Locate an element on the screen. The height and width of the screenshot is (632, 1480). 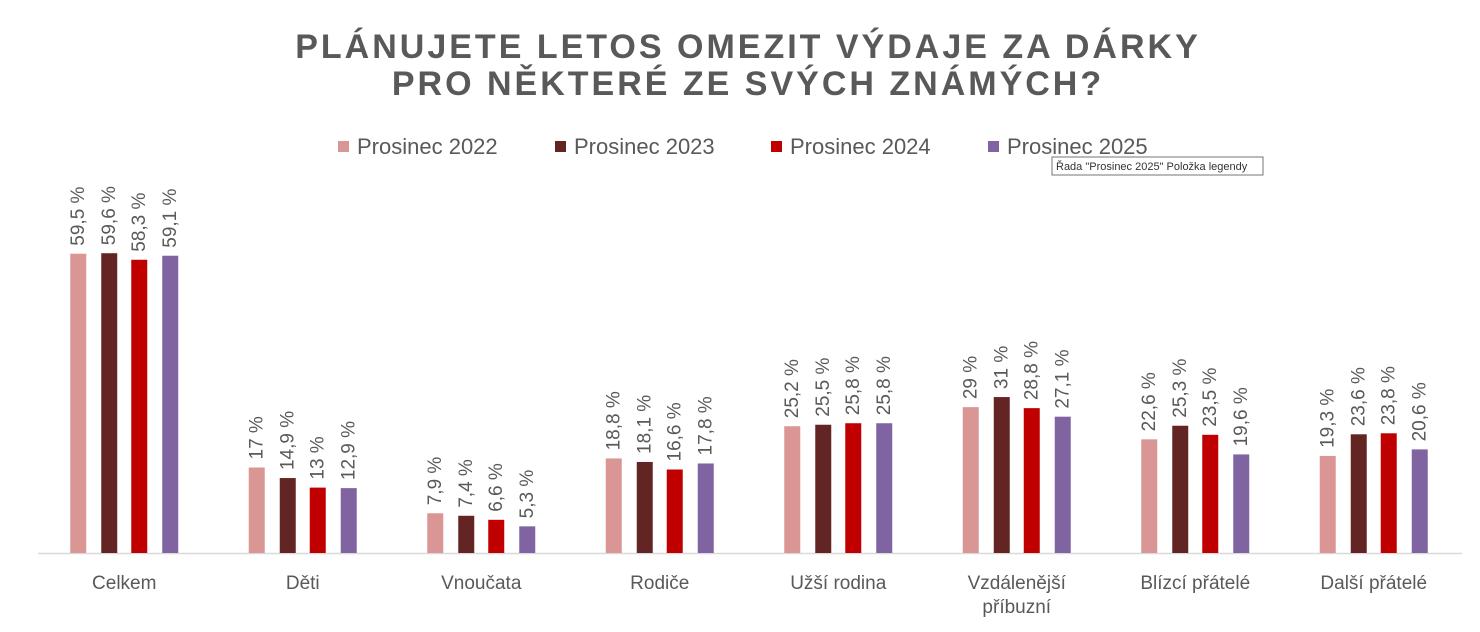
legend-label: Prosinec 2022 is located at coordinates (427, 146).